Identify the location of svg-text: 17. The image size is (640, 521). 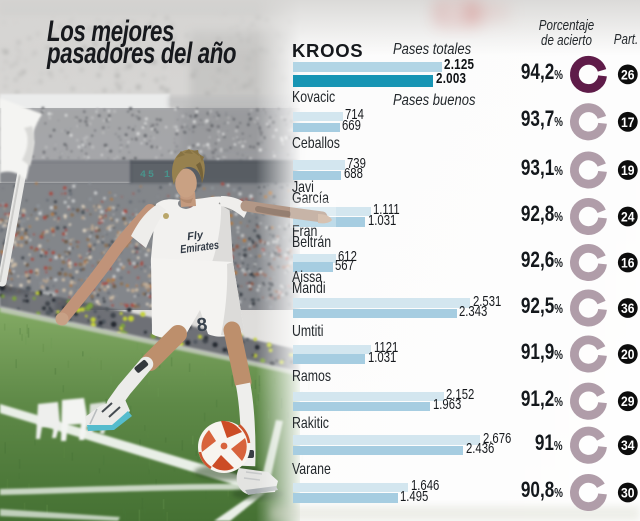
(628, 122).